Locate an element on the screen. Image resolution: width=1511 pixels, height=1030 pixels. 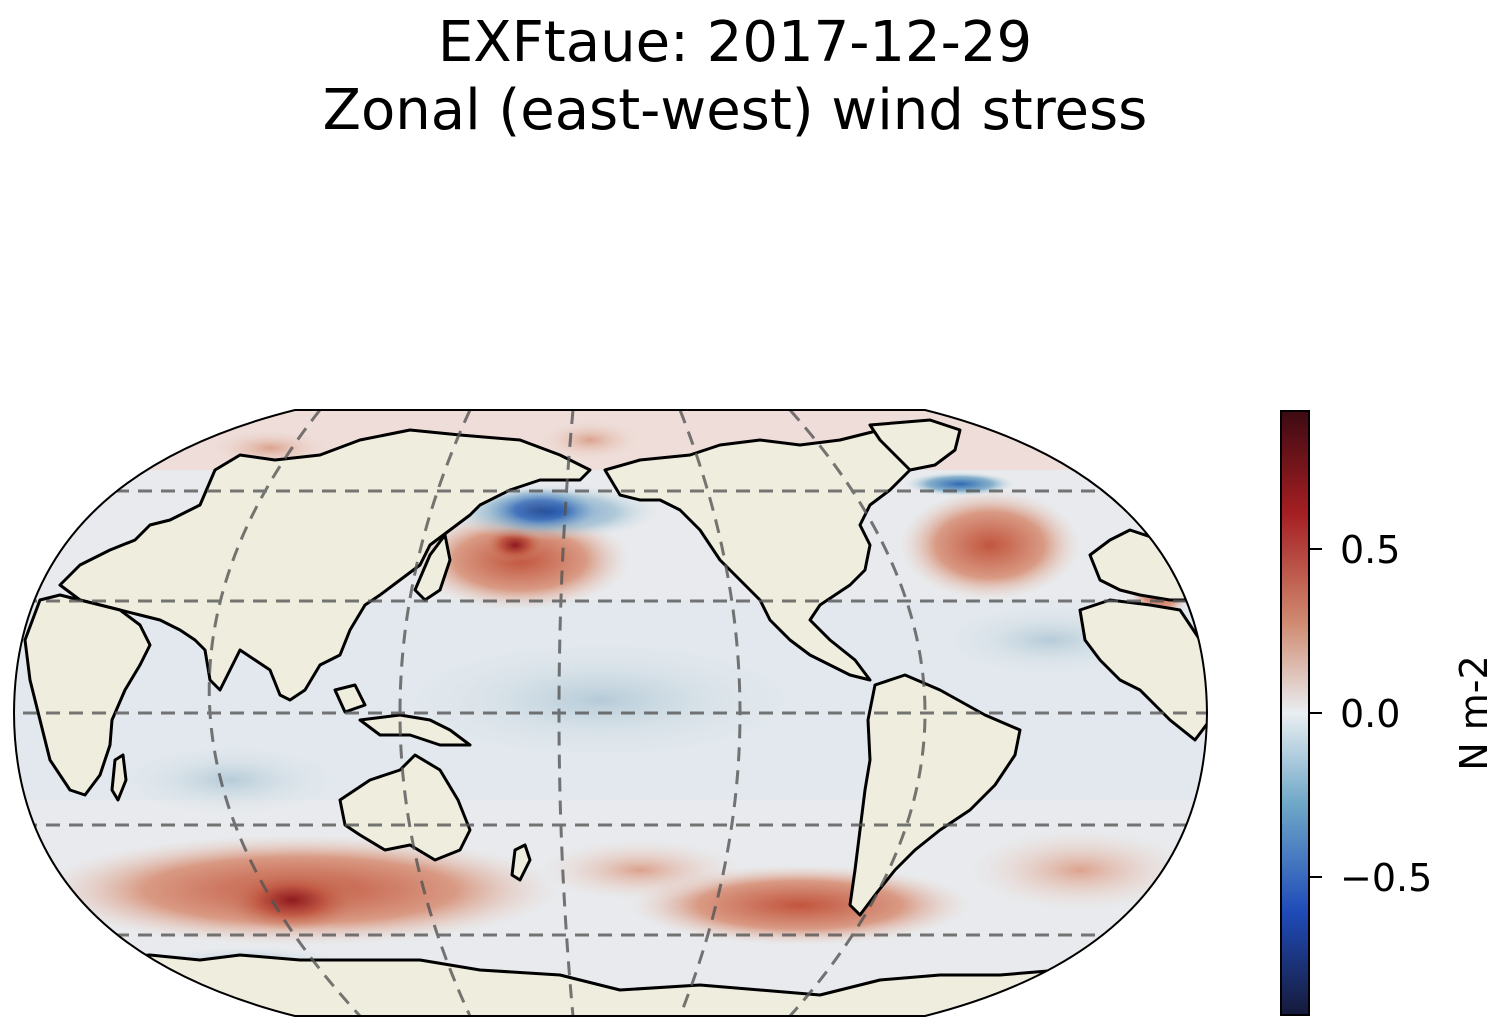
indonesia is located at coordinates (415, 730).